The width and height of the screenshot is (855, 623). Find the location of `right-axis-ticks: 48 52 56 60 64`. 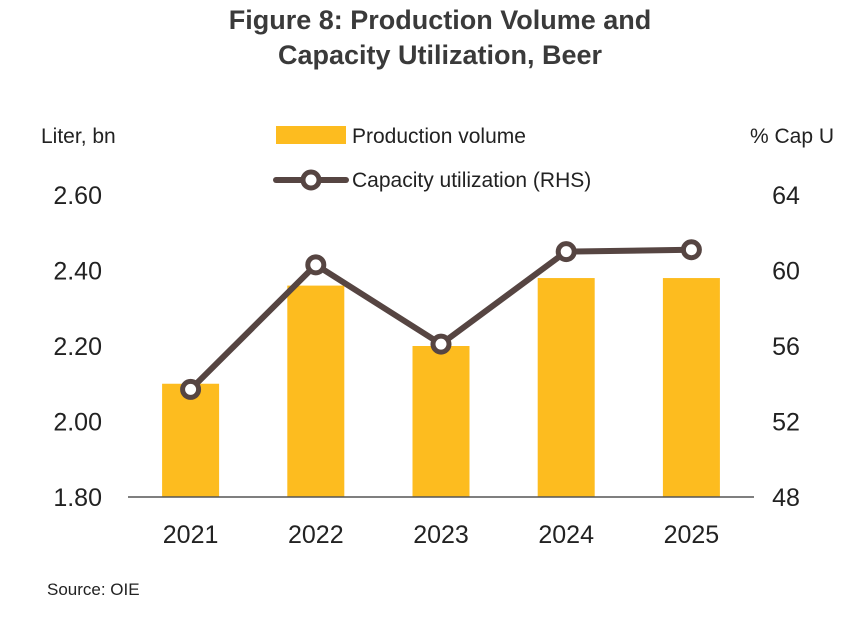

right-axis-ticks: 48 52 56 60 64 is located at coordinates (786, 347).